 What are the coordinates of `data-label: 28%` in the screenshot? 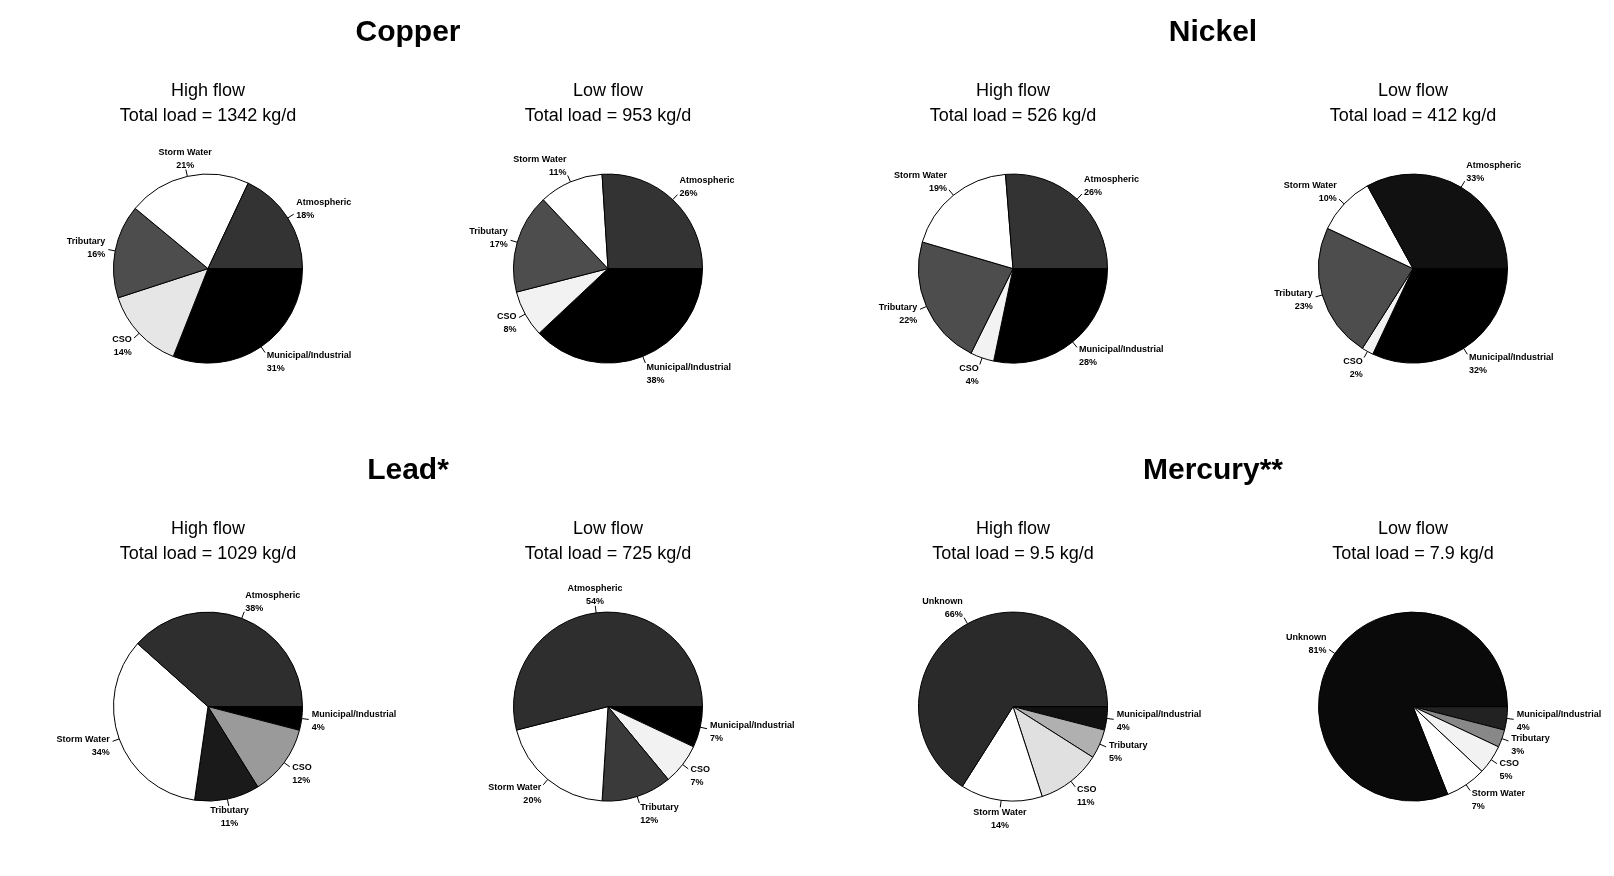 It's located at (1087, 362).